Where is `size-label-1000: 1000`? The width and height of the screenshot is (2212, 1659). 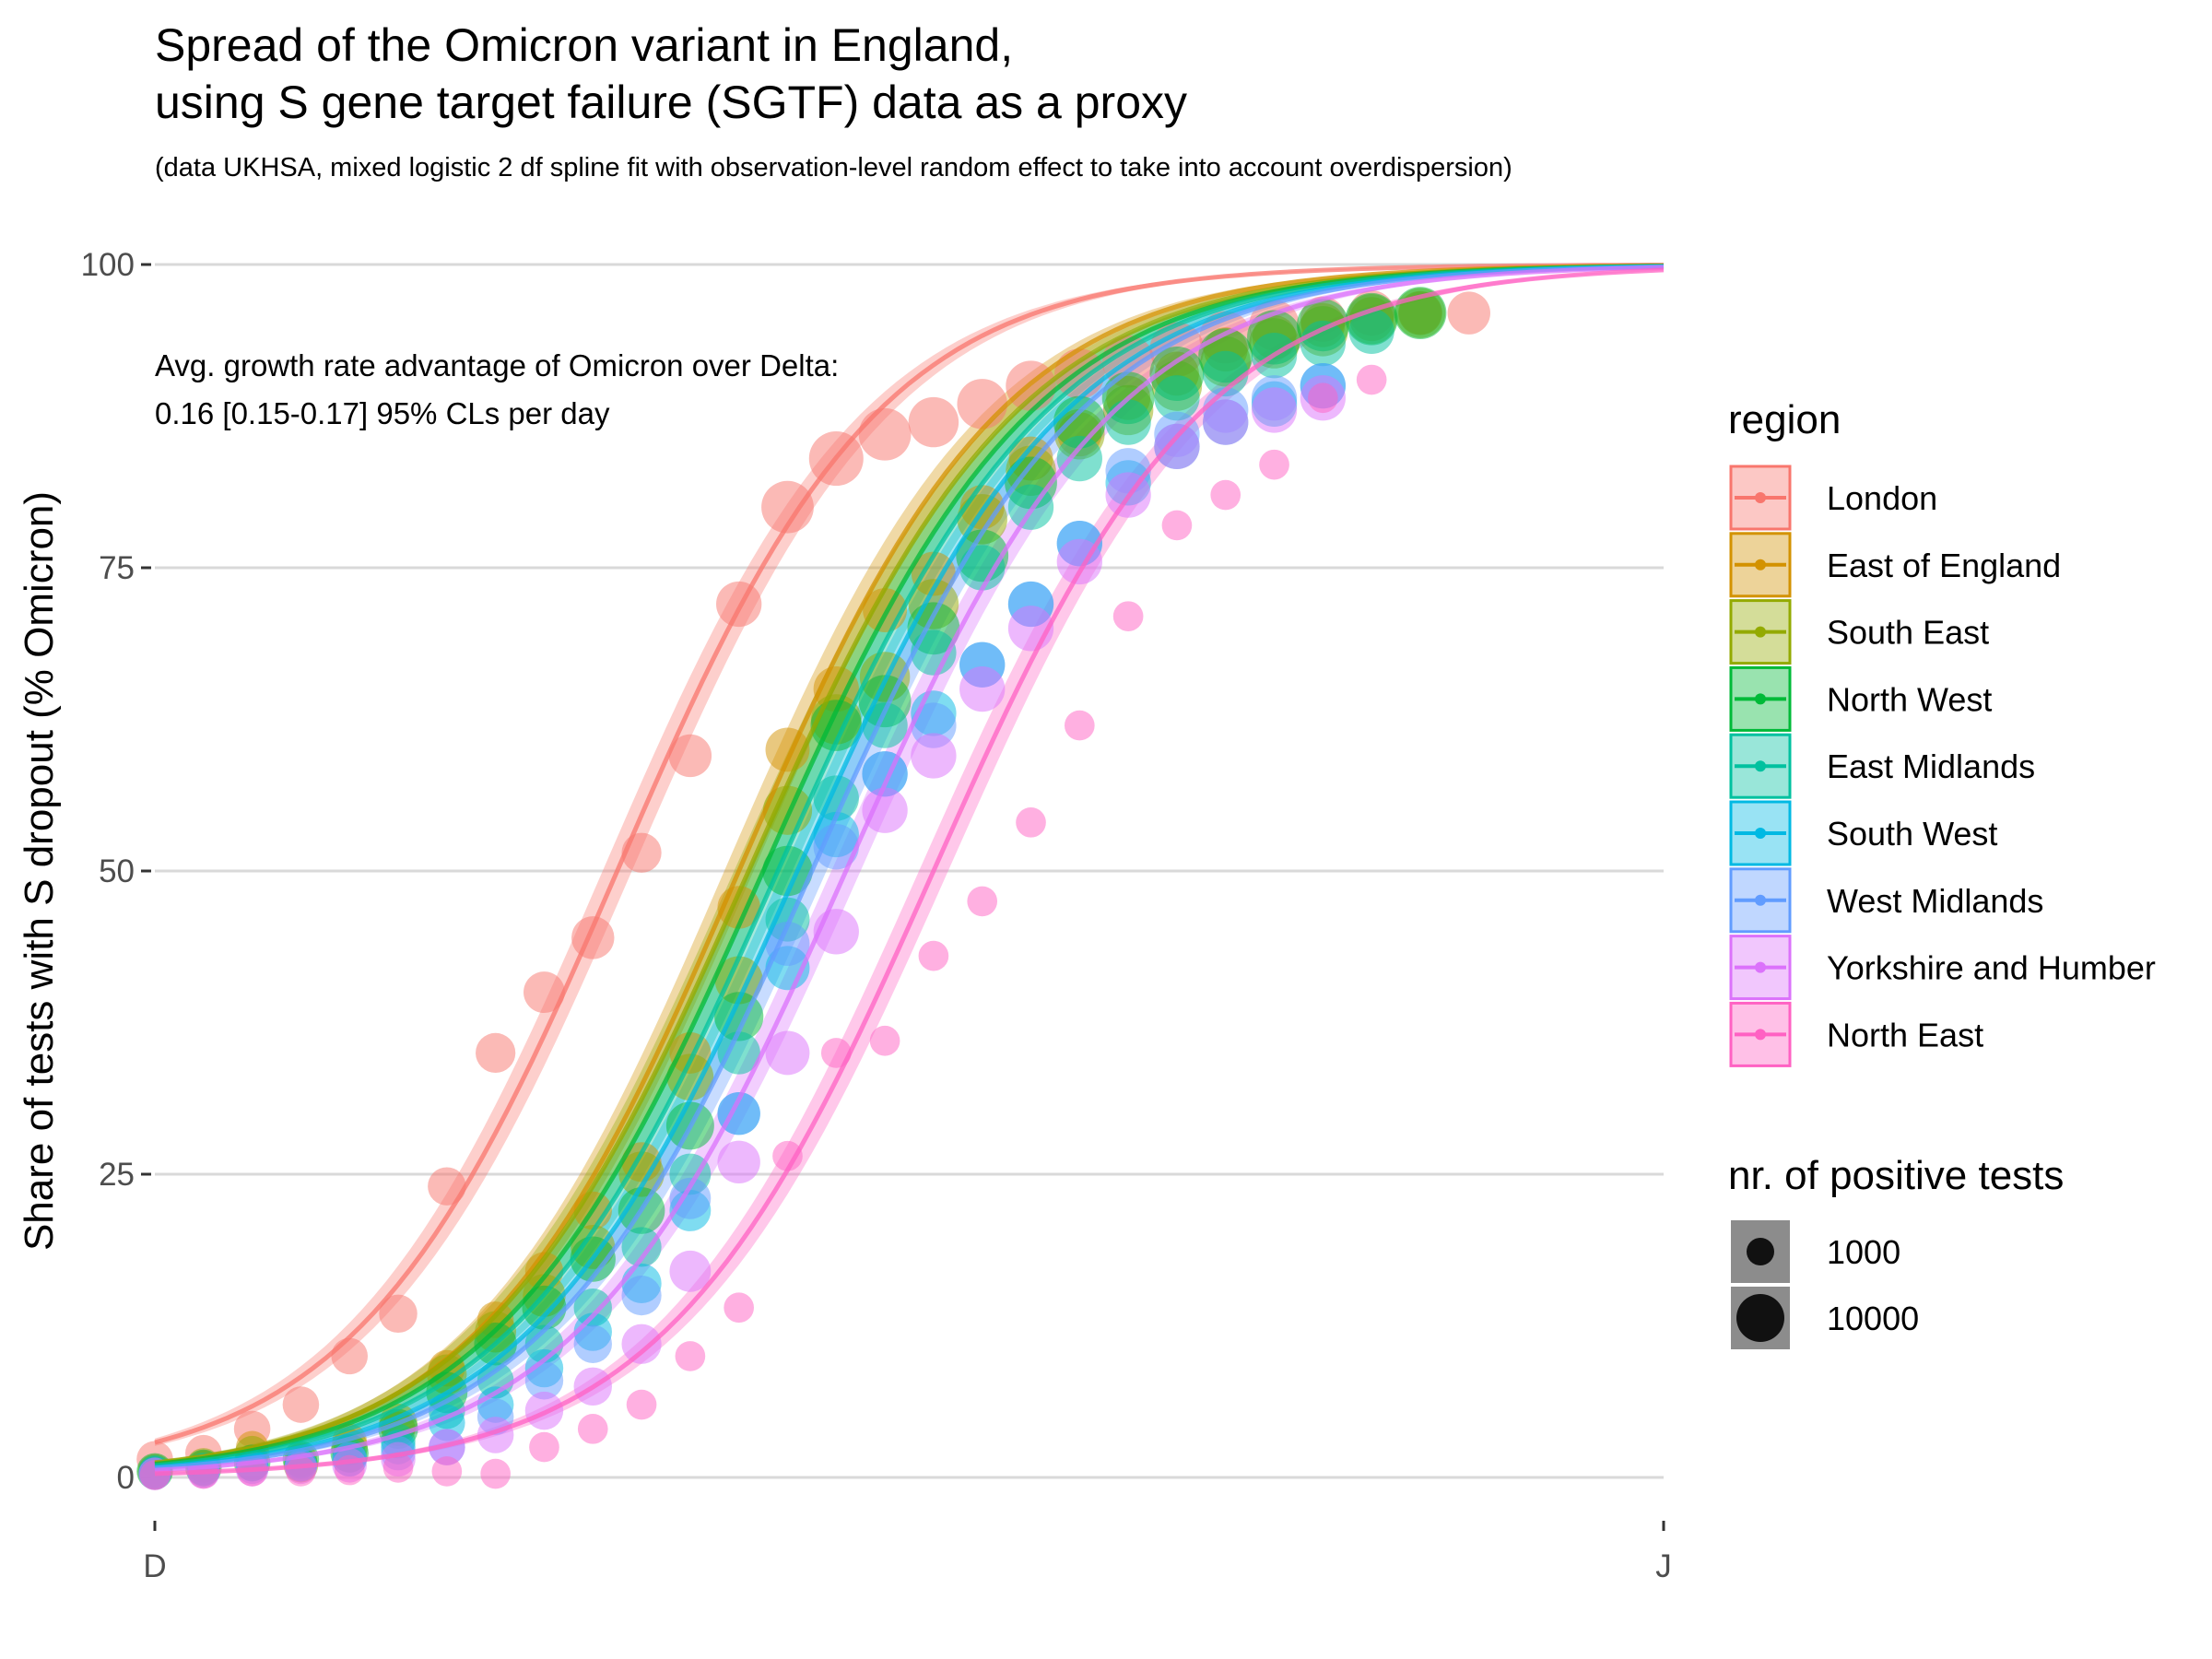
size-label-1000: 1000 is located at coordinates (1863, 1252).